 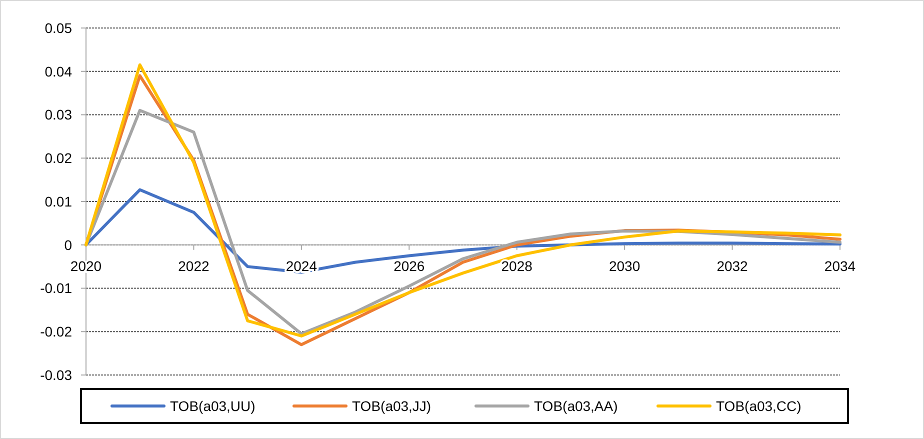 What do you see at coordinates (213, 406) in the screenshot?
I see `legend-label: TOB(a03,UU)` at bounding box center [213, 406].